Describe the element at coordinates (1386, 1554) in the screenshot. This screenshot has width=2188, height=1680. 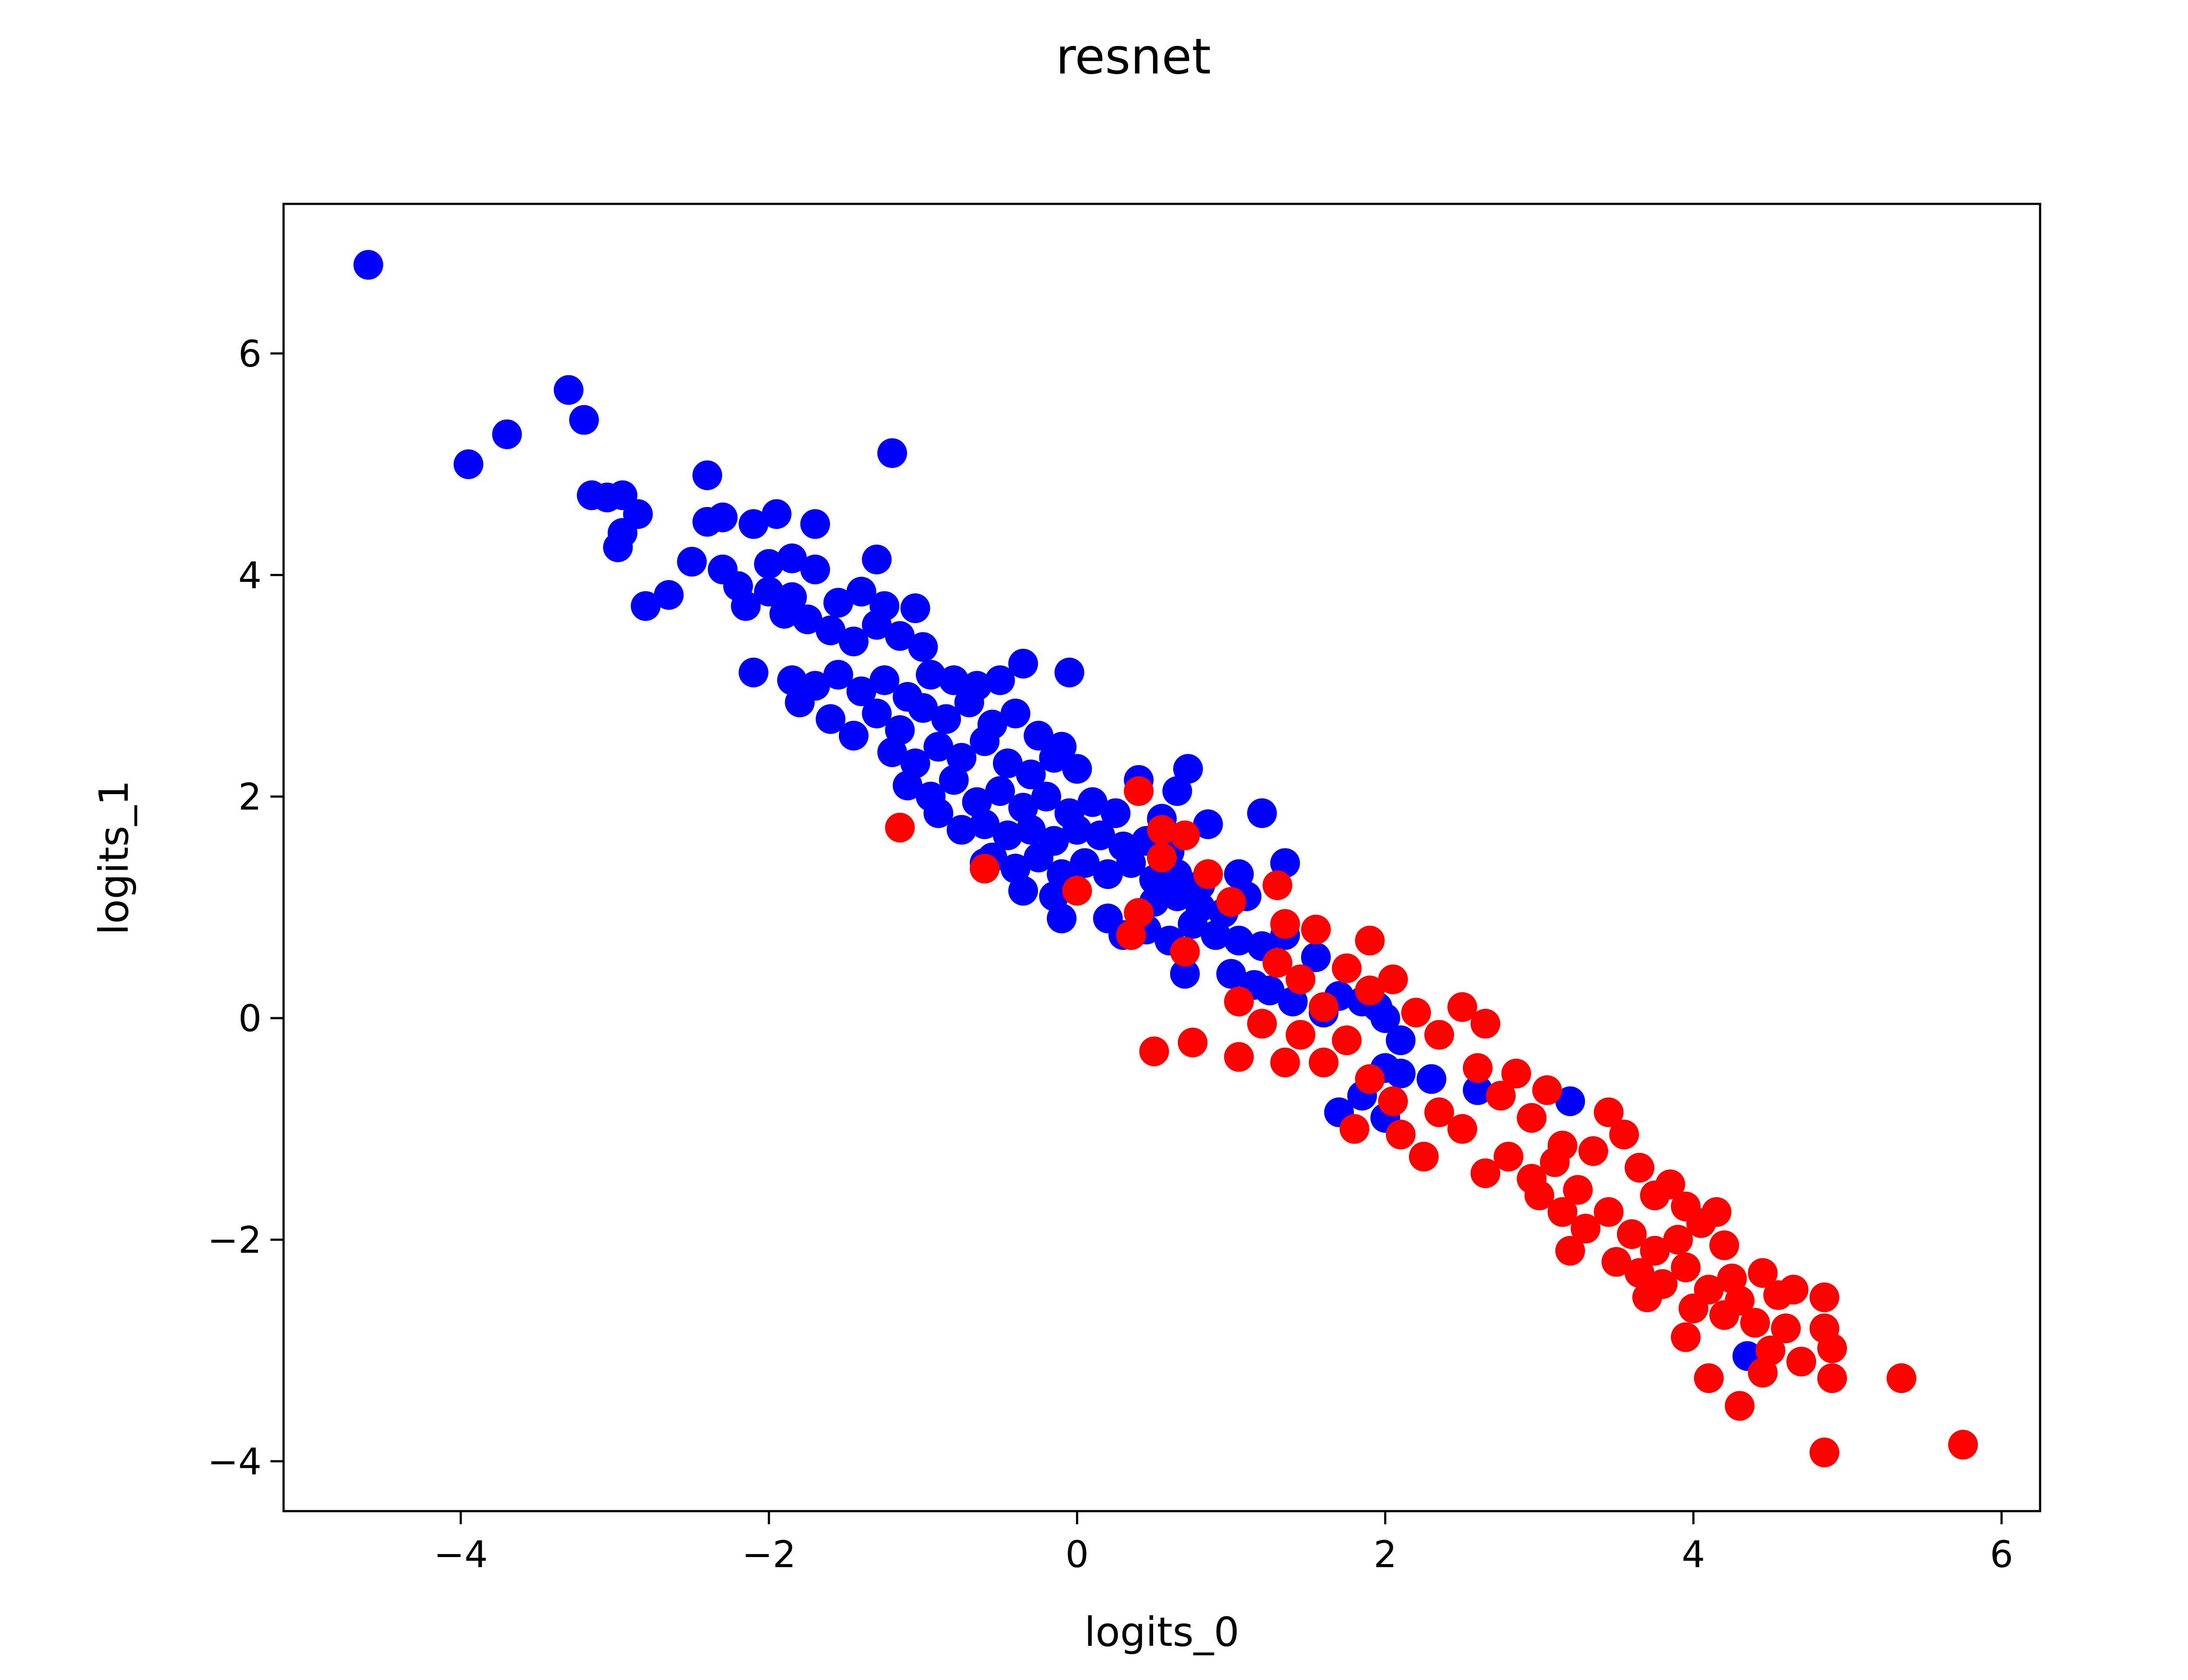
I see `x-tick-label: 2` at that location.